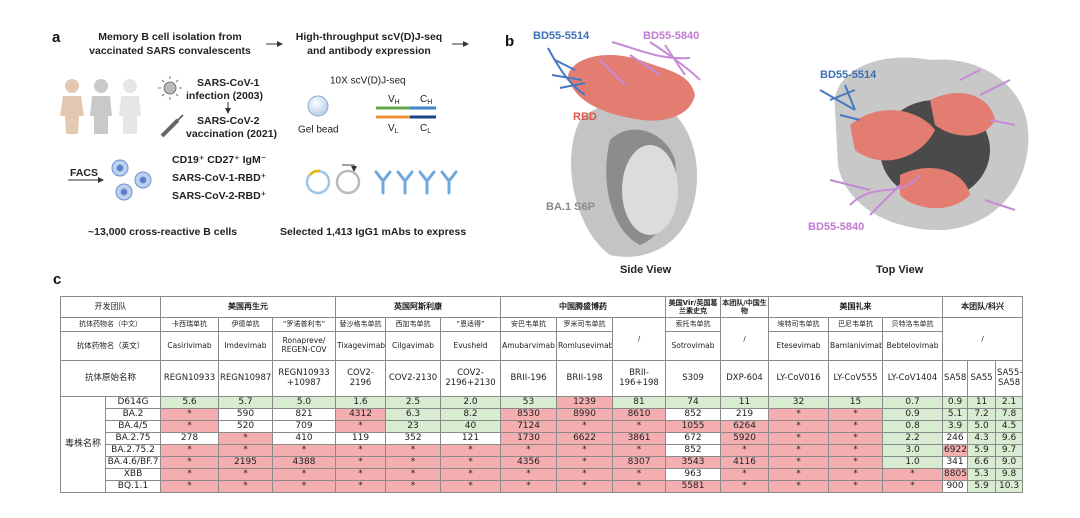 This screenshot has width=1080, height=518. Describe the element at coordinates (745, 414) in the screenshot. I see `ic50-cell: 219` at that location.